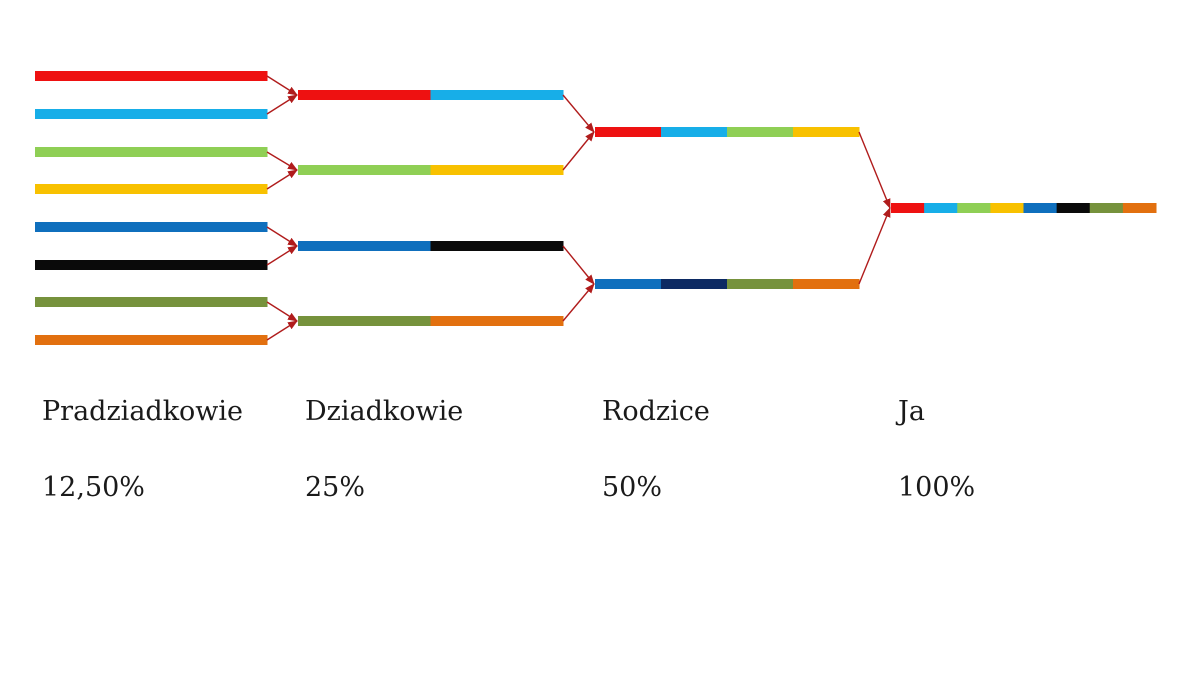 The width and height of the screenshot is (1200, 675). Describe the element at coordinates (384, 411) in the screenshot. I see `generation-label-grandparents: Dziadkowie` at that location.